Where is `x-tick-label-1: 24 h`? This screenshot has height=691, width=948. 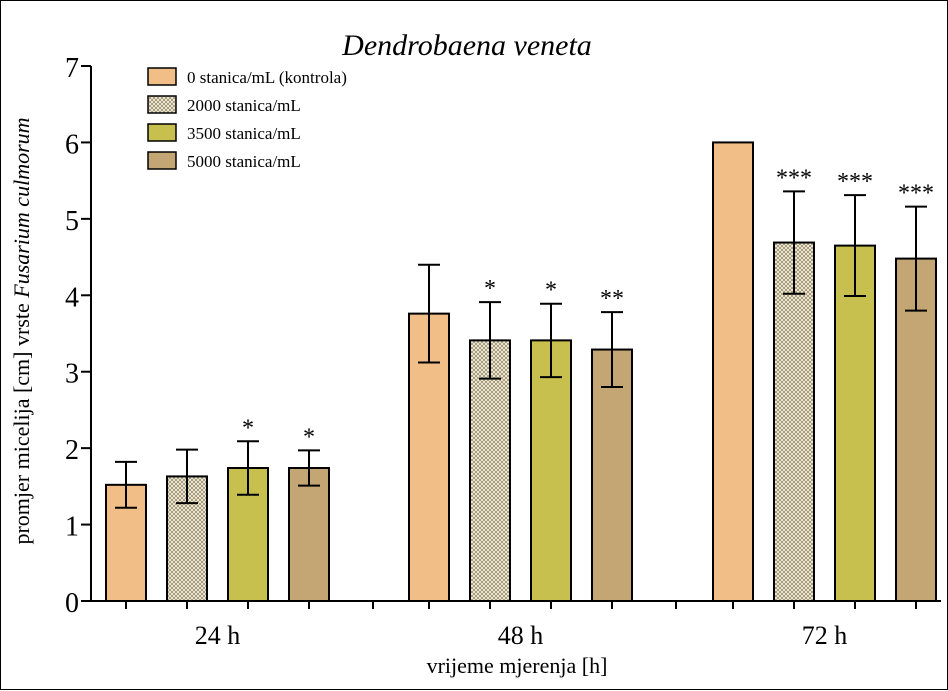 x-tick-label-1: 24 h is located at coordinates (218, 635).